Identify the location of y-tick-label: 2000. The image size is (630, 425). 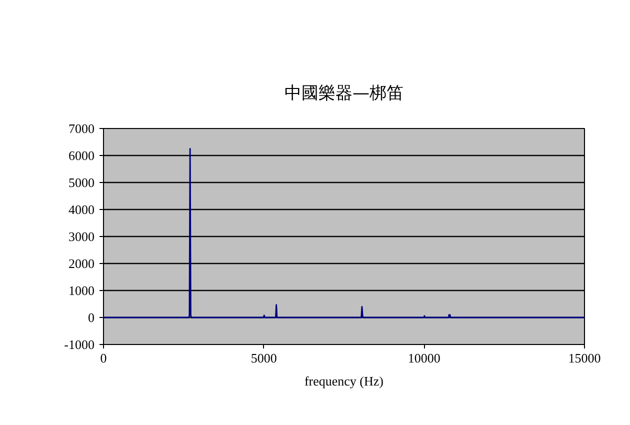
(81, 263).